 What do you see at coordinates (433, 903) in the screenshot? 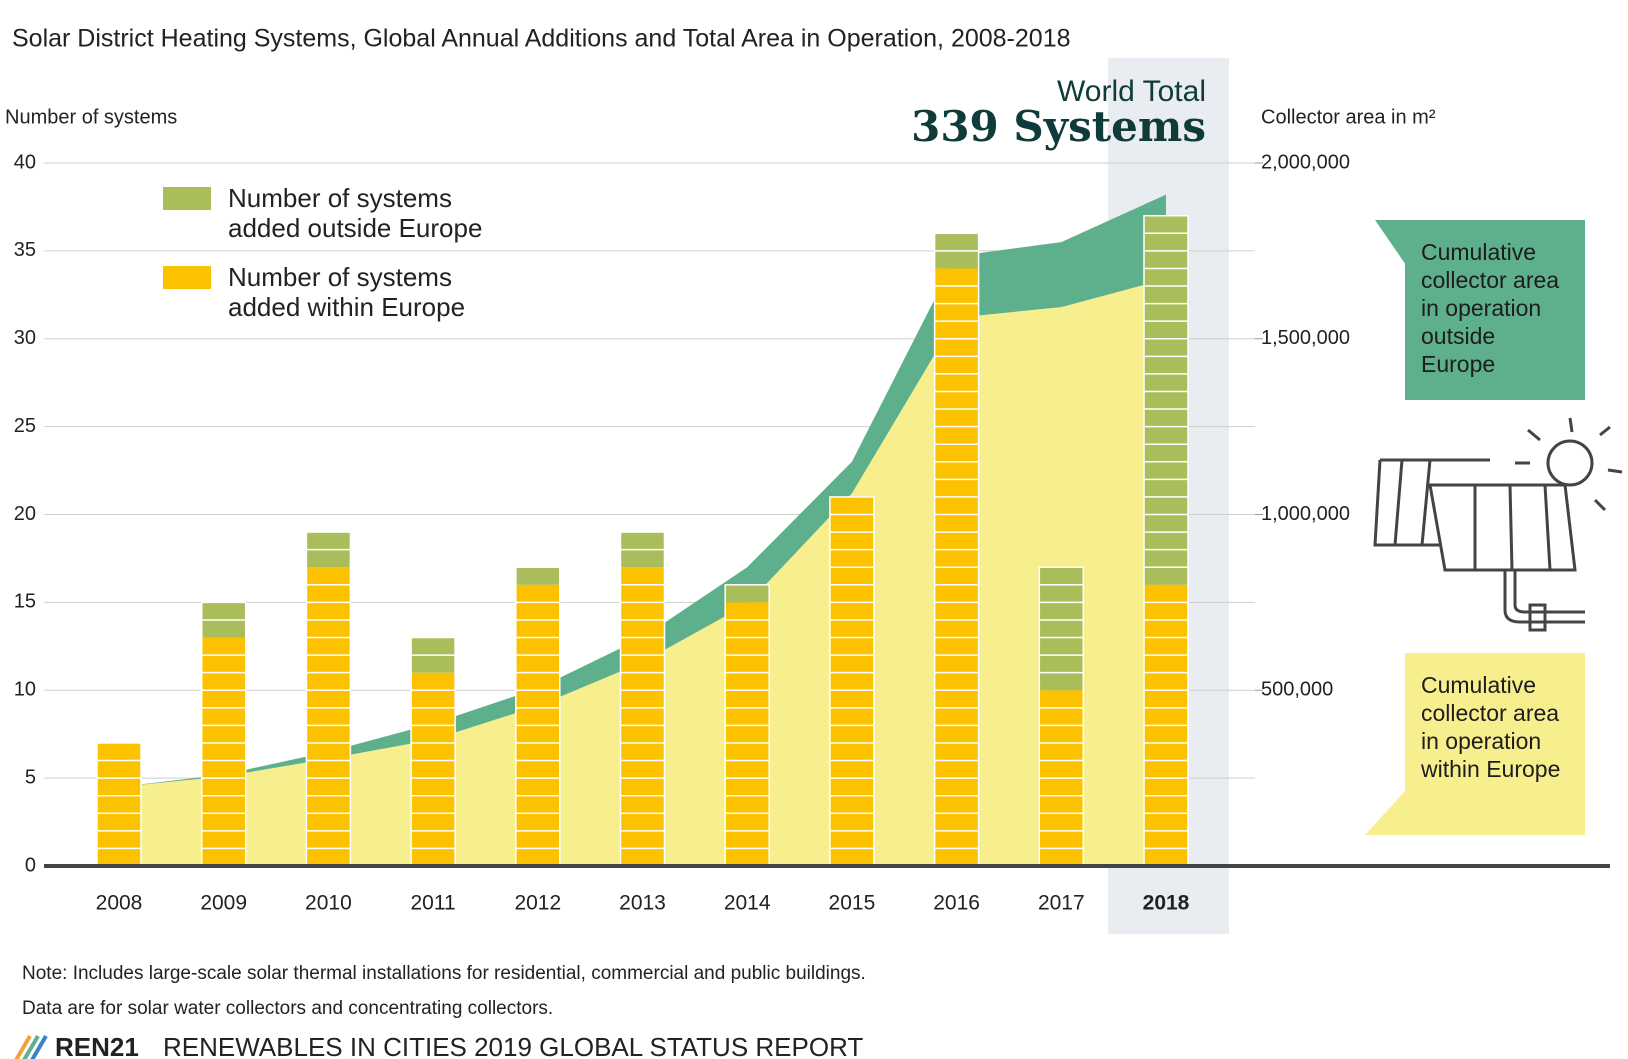
I see `x-tick-label: 2011` at bounding box center [433, 903].